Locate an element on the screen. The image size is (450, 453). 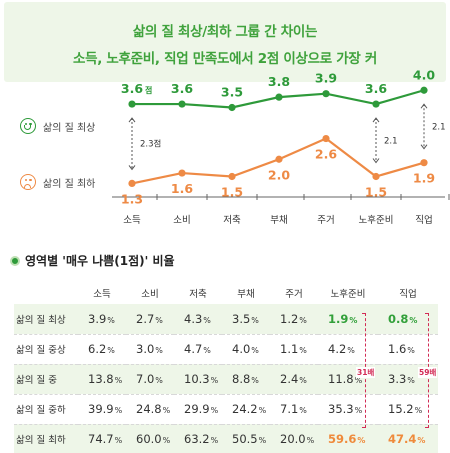
cell-value: 2.4 is located at coordinates (289, 379).